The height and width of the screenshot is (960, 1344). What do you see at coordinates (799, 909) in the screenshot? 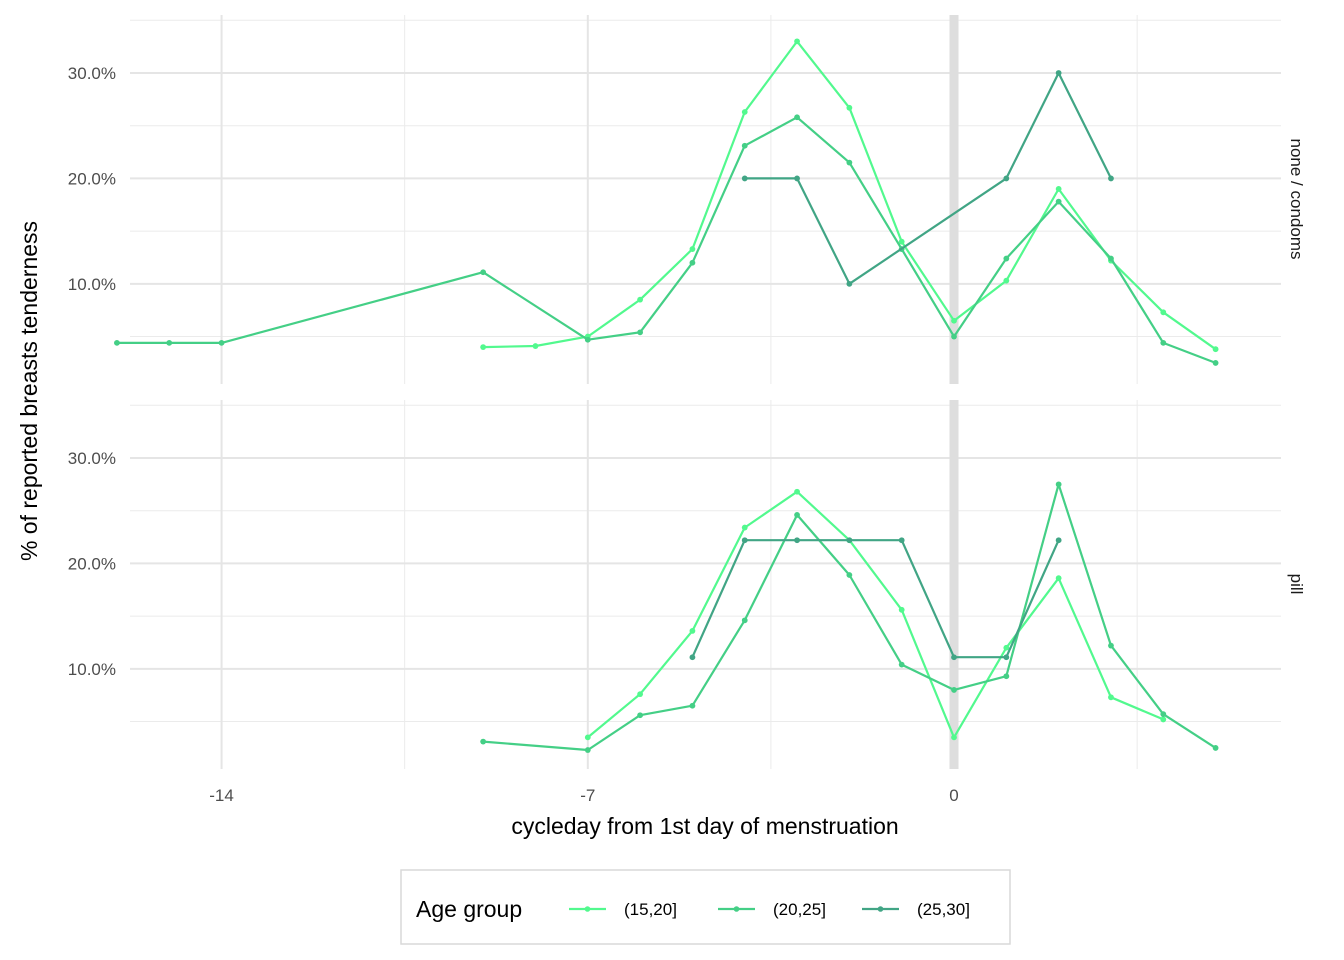
I see `legend-label-20-25: (20,25]` at bounding box center [799, 909].